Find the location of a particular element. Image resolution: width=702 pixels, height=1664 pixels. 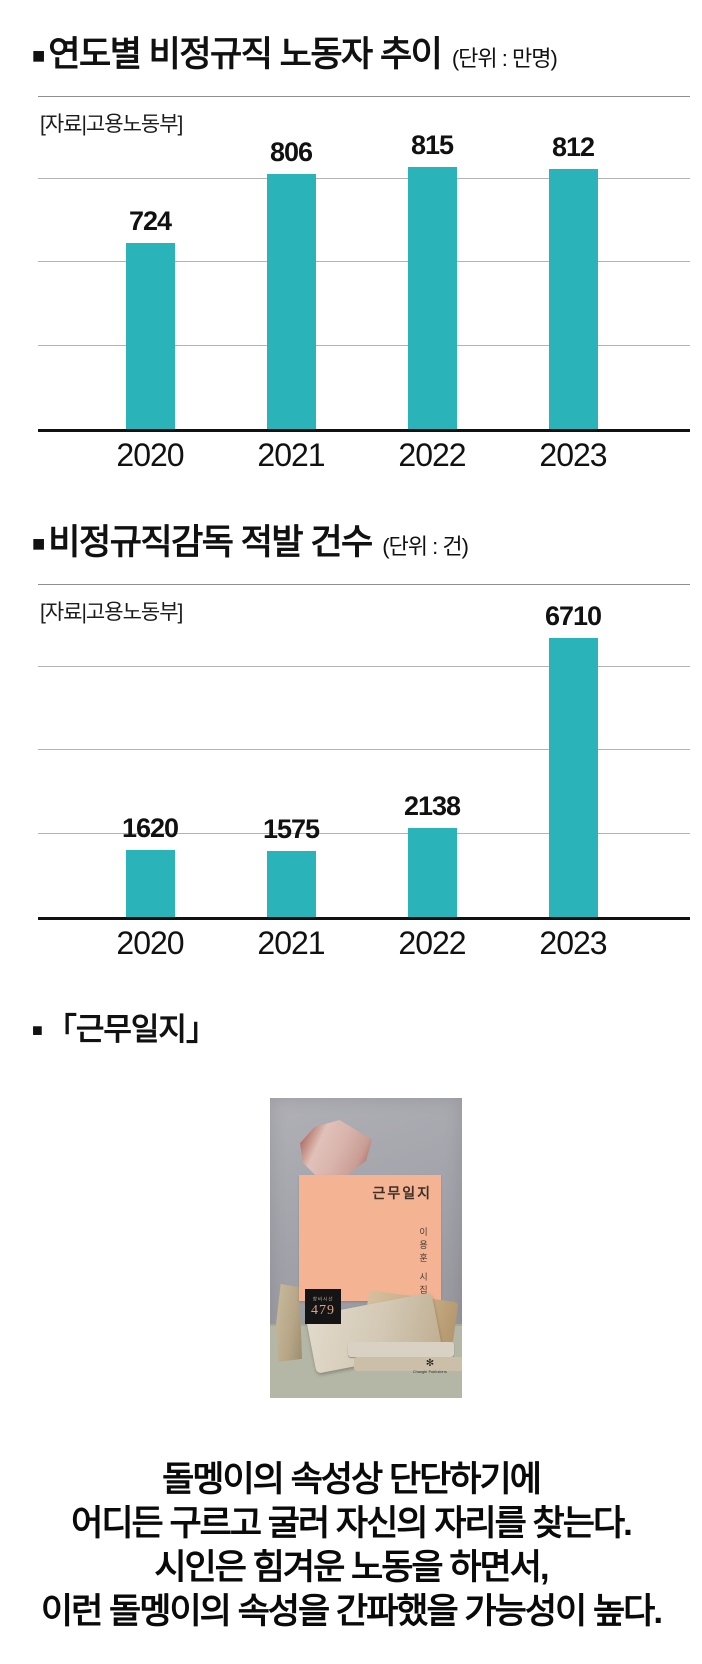

book-cover-card: 근무일지 이용훈 시집 is located at coordinates (370, 1238).